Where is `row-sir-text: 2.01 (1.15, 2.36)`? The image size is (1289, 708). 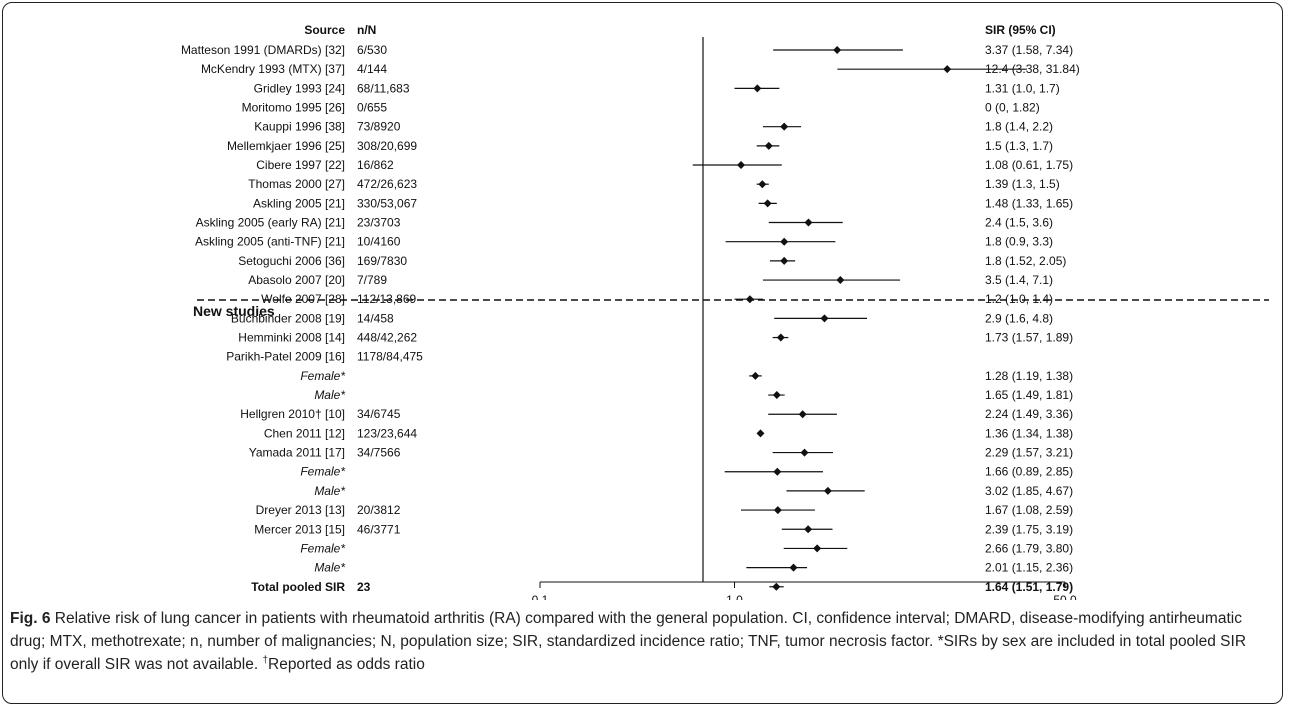 row-sir-text: 2.01 (1.15, 2.36) is located at coordinates (1029, 568).